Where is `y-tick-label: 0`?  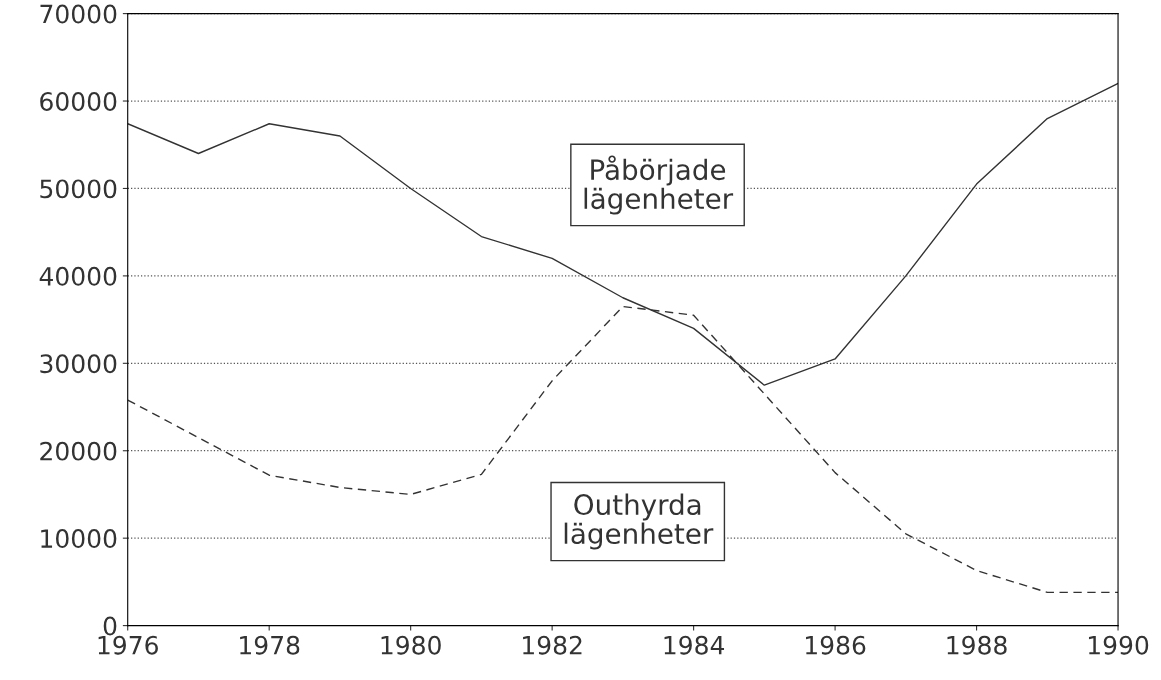
y-tick-label: 0 is located at coordinates (110, 626).